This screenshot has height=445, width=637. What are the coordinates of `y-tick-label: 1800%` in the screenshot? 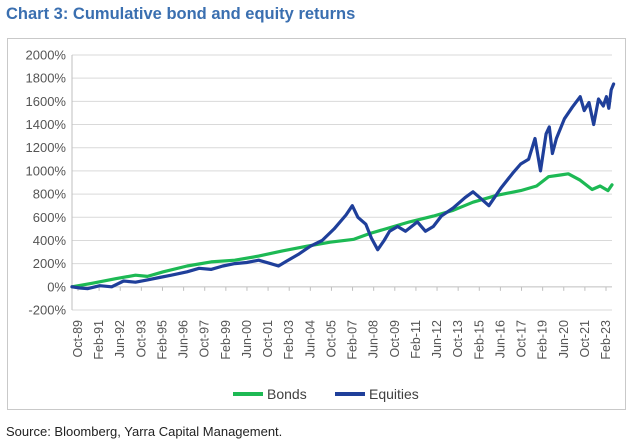 It's located at (46, 78).